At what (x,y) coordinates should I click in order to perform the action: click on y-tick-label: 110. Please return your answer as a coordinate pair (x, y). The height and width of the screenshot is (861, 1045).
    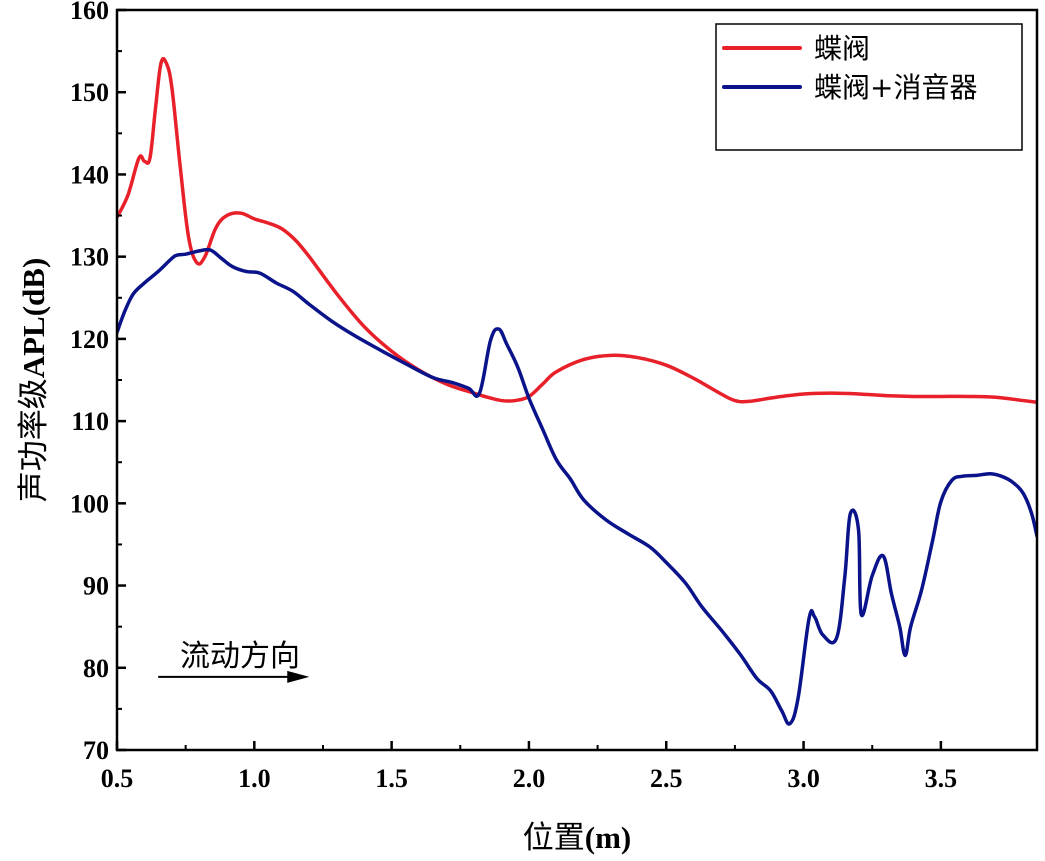
    Looking at the image, I should click on (90, 421).